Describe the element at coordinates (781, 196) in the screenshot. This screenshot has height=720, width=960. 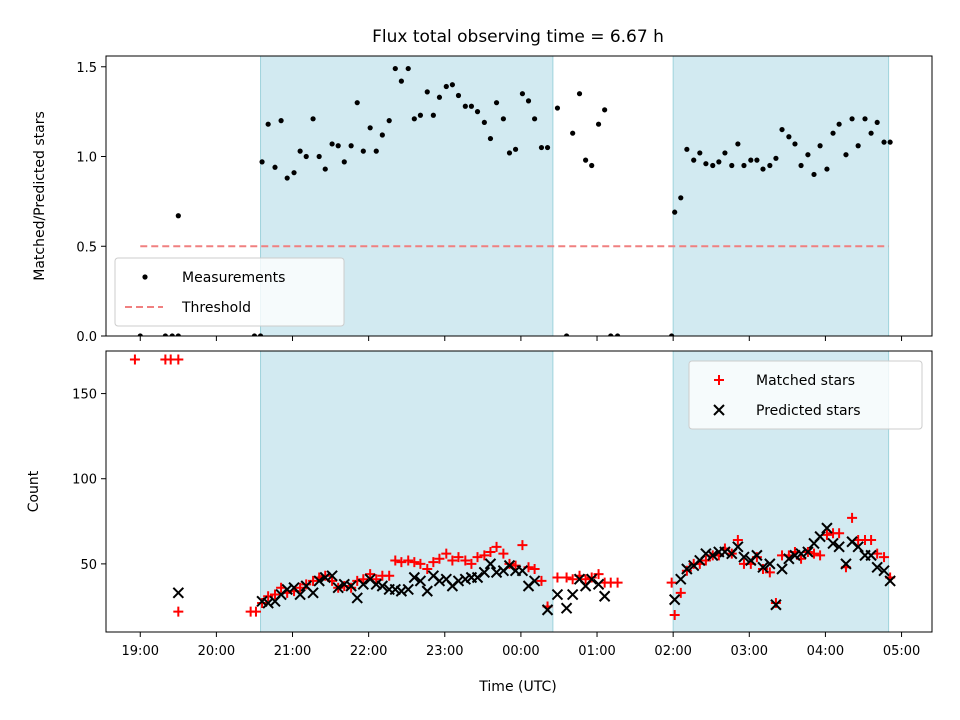
I see `observing-window-band` at that location.